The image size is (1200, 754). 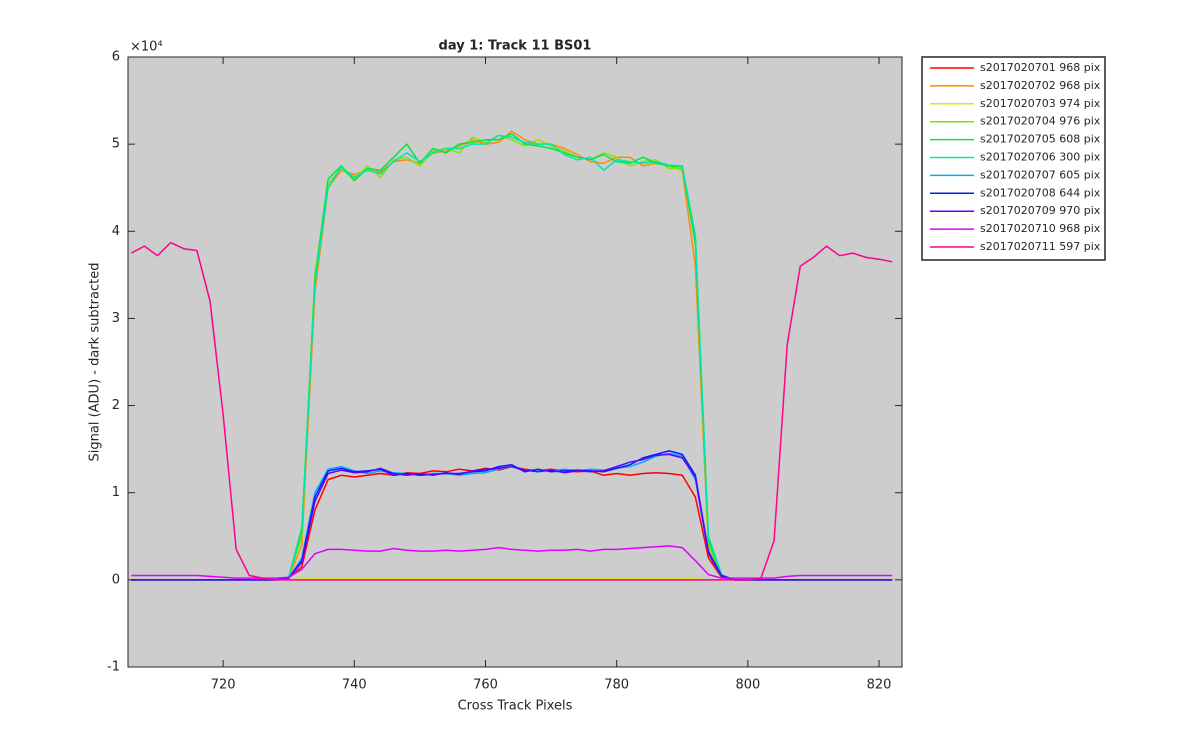 I want to click on legend-label: s2017020701 968 pix, so click(x=1040, y=67).